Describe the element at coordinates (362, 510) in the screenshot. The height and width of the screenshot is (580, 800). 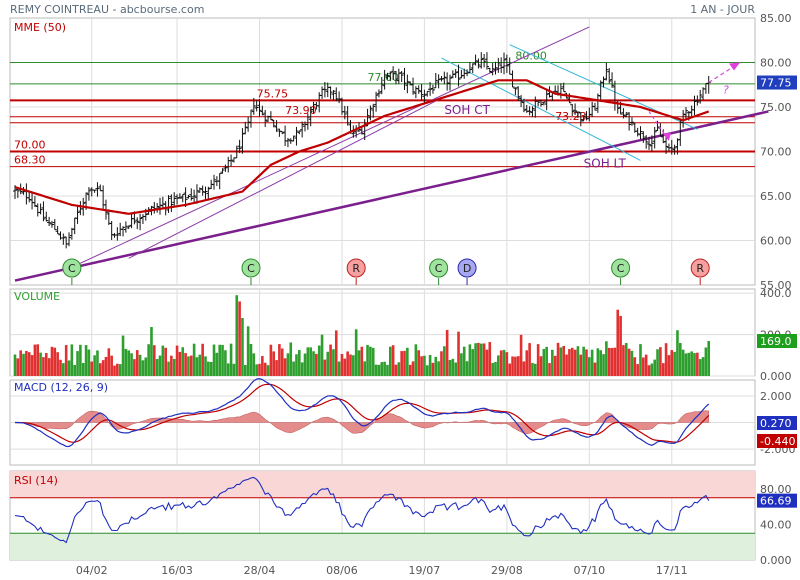
I see `rsi-line` at that location.